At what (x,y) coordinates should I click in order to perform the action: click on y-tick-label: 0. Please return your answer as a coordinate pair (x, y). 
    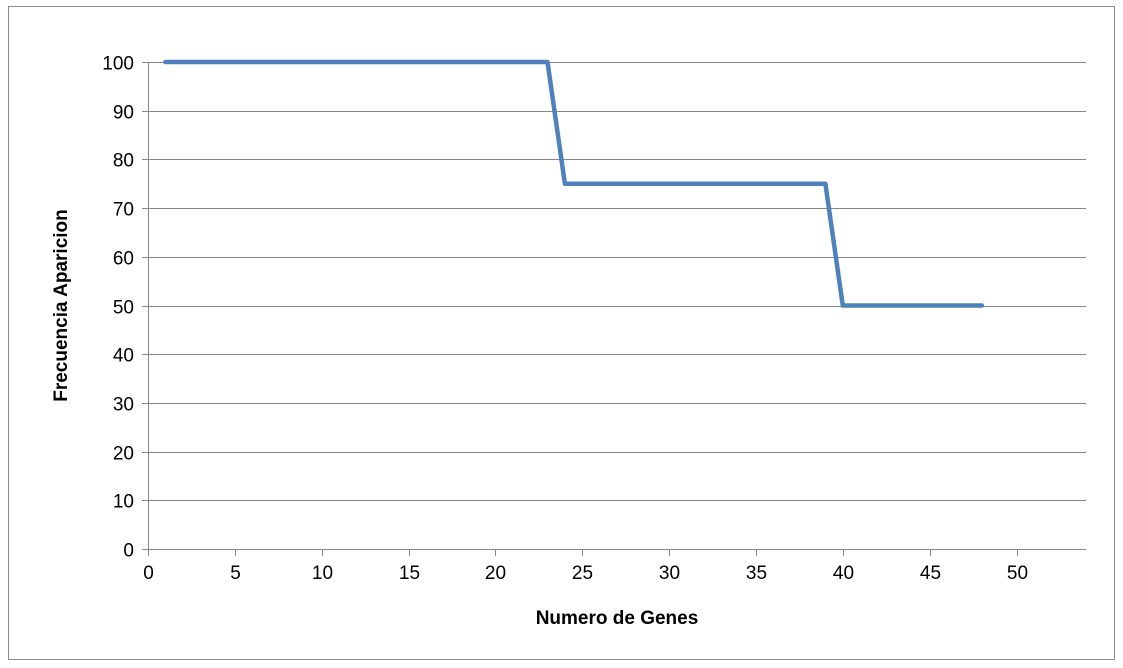
    Looking at the image, I should click on (128, 551).